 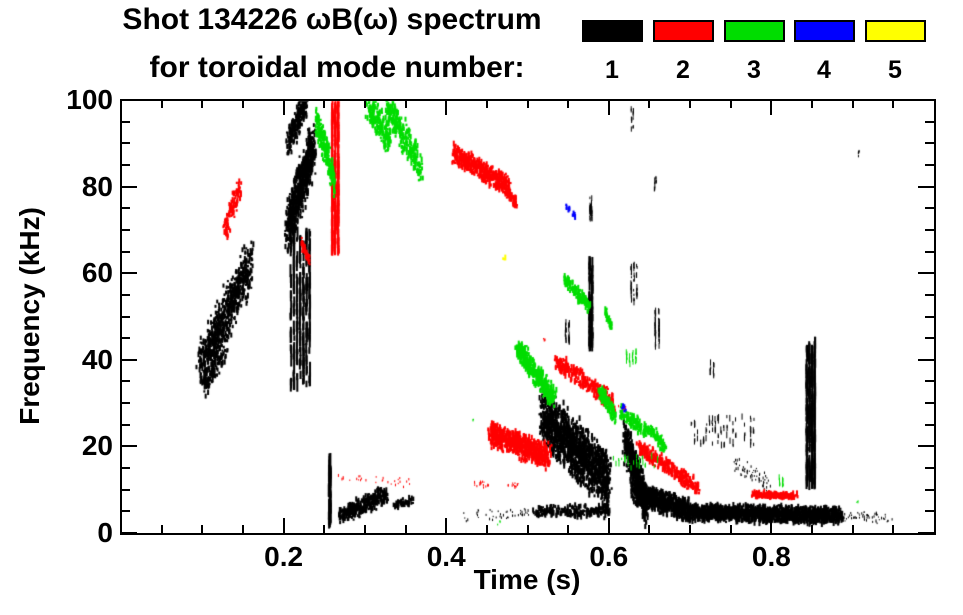 What do you see at coordinates (97, 273) in the screenshot?
I see `y-tick-label-60: 60` at bounding box center [97, 273].